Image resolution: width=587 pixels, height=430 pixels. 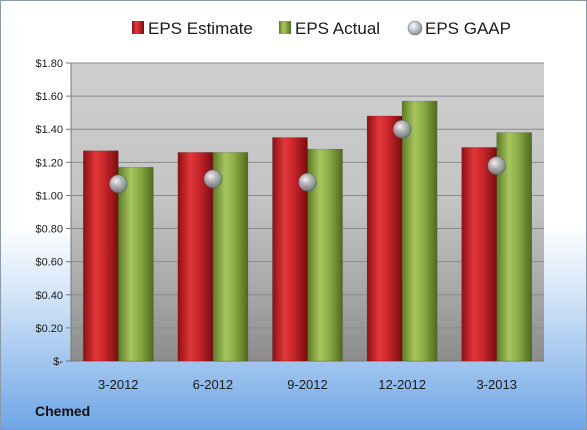 What do you see at coordinates (49, 296) in the screenshot?
I see `y-tick-label: $0.40` at bounding box center [49, 296].